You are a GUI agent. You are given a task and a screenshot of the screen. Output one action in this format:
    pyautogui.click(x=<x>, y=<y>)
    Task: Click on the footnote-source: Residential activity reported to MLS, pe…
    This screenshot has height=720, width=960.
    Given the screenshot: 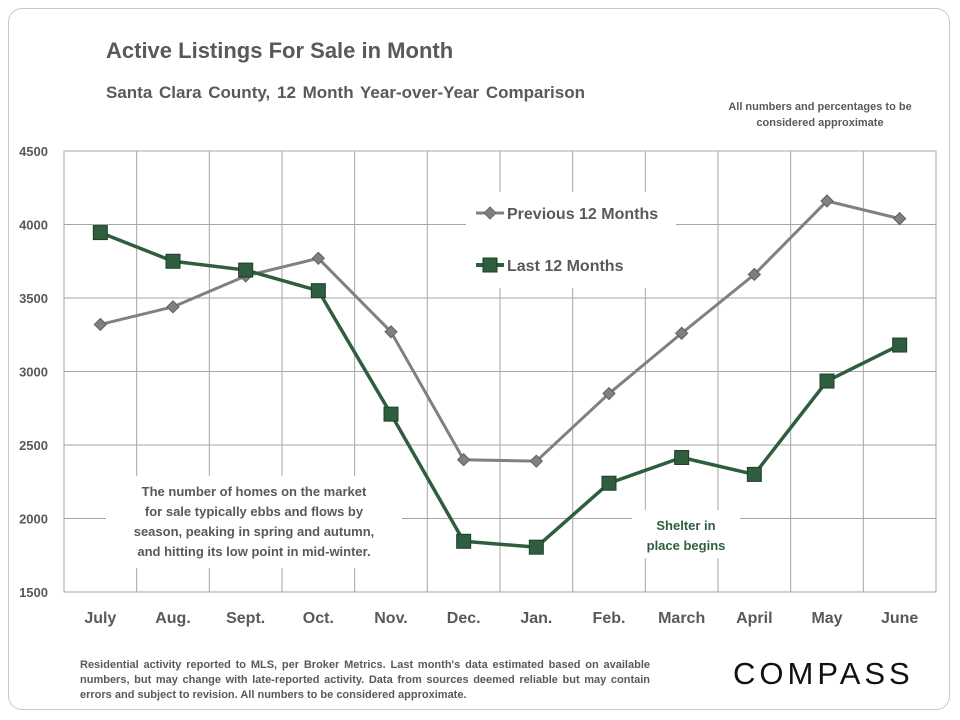 What is the action you would take?
    pyautogui.click(x=365, y=680)
    